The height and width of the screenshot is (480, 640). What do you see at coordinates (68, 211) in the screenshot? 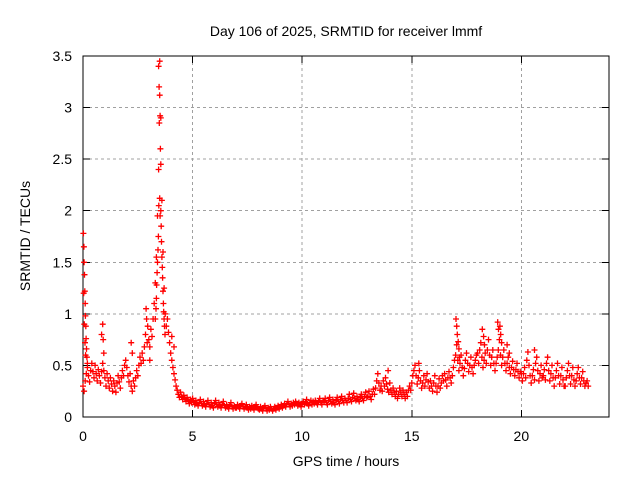
I see `svg-text: 2` at bounding box center [68, 211].